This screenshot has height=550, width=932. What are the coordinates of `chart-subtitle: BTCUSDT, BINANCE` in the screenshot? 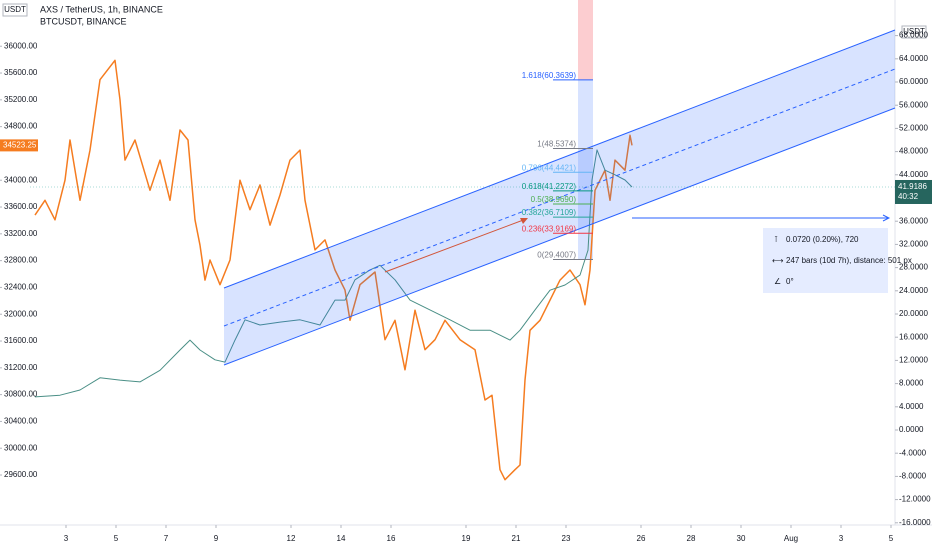 It's located at (83, 21).